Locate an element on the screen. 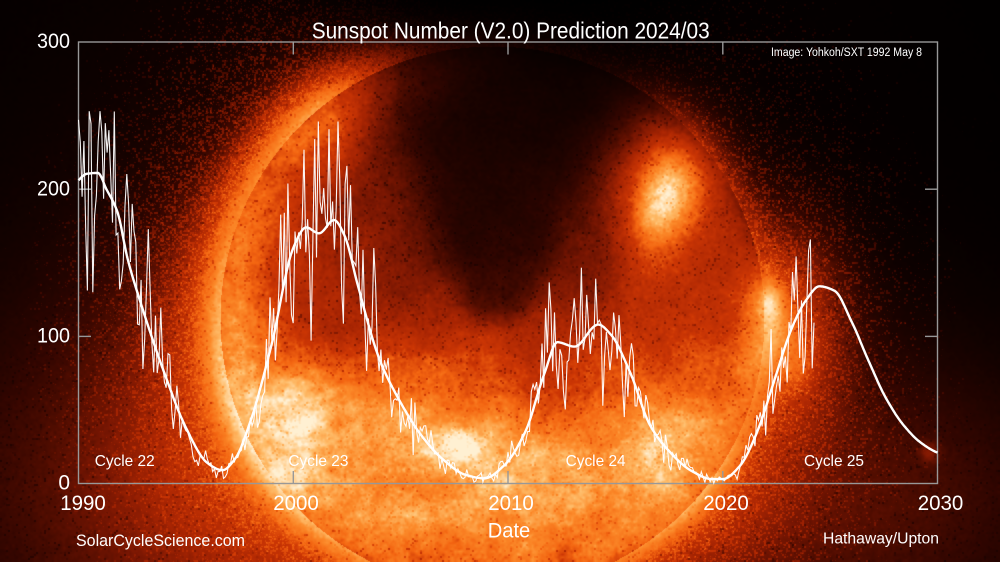  svg-text: Cycle 24 is located at coordinates (596, 461).